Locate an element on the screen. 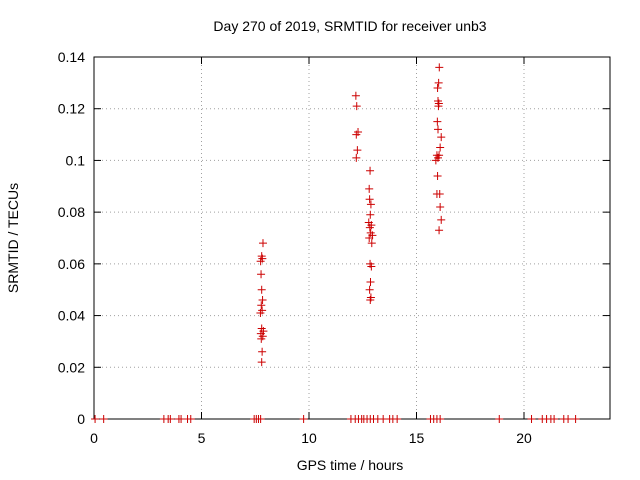 The width and height of the screenshot is (640, 480). y-tick-label: 0.12 is located at coordinates (71, 109).